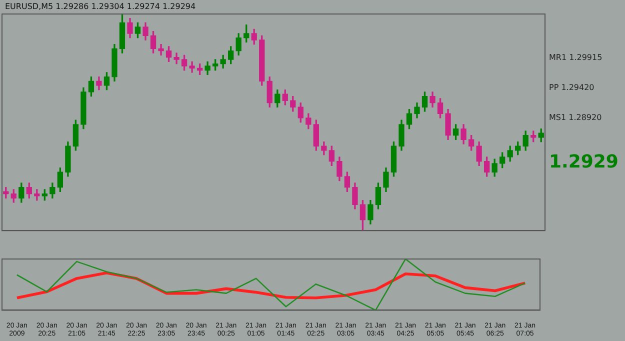 The width and height of the screenshot is (625, 341). Describe the element at coordinates (575, 57) in the screenshot. I see `text: MR1 1.29915` at that location.